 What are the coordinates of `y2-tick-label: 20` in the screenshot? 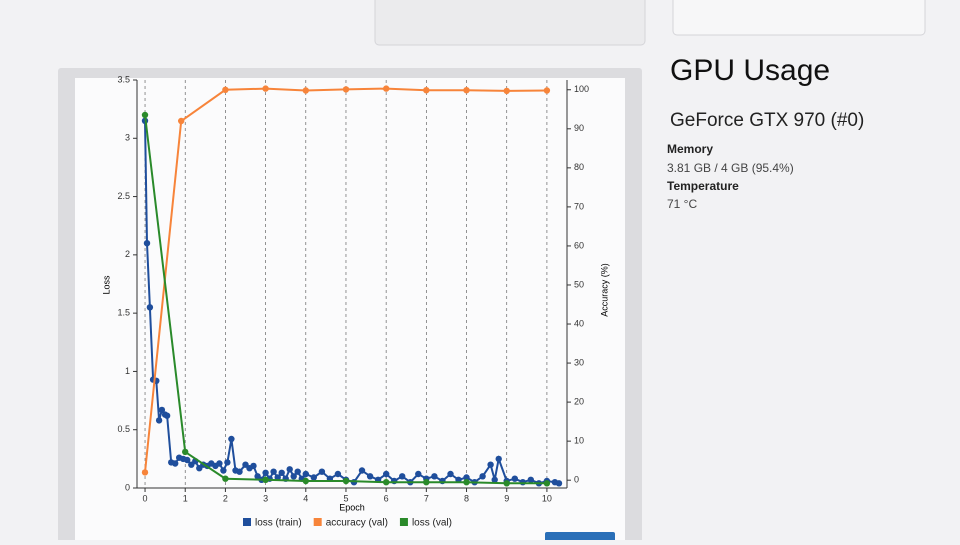 It's located at (579, 401).